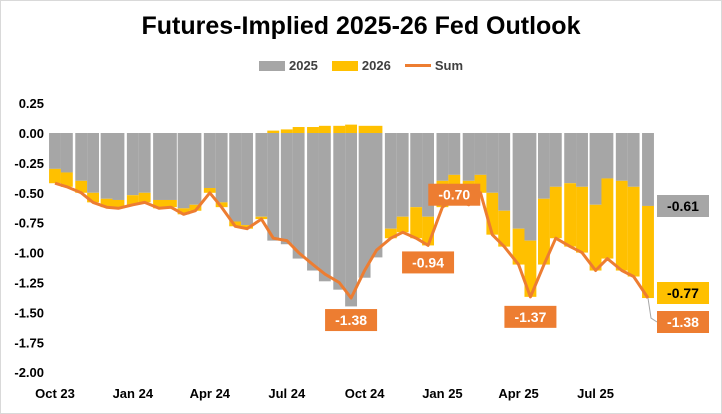 Image resolution: width=722 pixels, height=414 pixels. What do you see at coordinates (29, 163) in the screenshot?
I see `y-tick-label: -0.25` at bounding box center [29, 163].